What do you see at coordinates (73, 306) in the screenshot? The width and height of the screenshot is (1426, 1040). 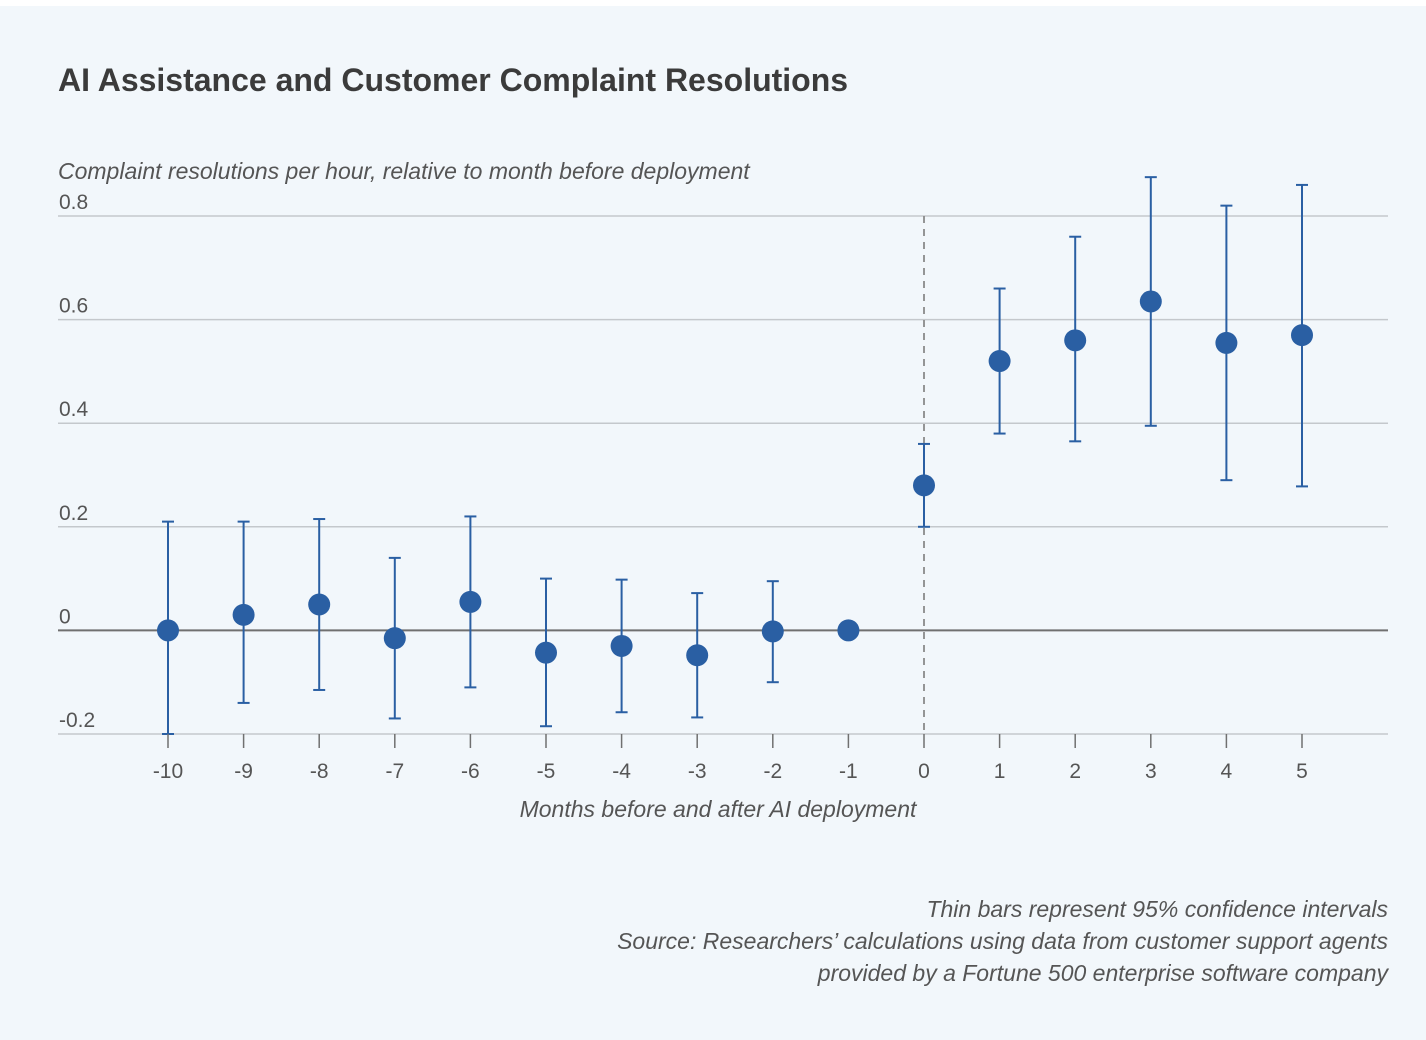 I see `y-tick-label: 0.6` at bounding box center [73, 306].